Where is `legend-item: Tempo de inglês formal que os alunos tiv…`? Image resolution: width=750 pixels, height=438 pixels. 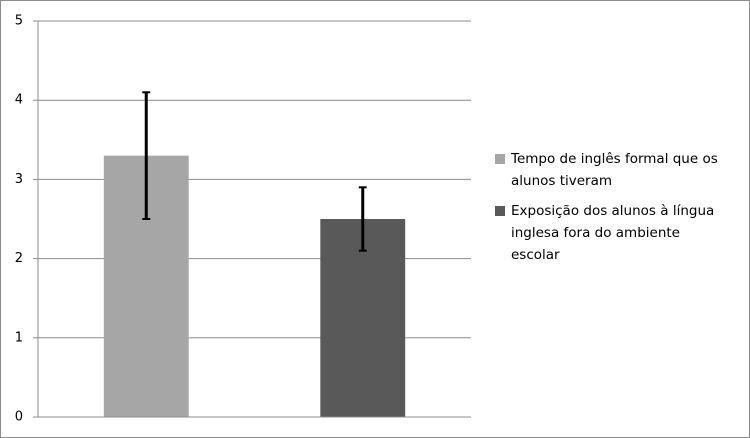
legend-item: Tempo de inglês formal que os alunos tiv… is located at coordinates (611, 170).